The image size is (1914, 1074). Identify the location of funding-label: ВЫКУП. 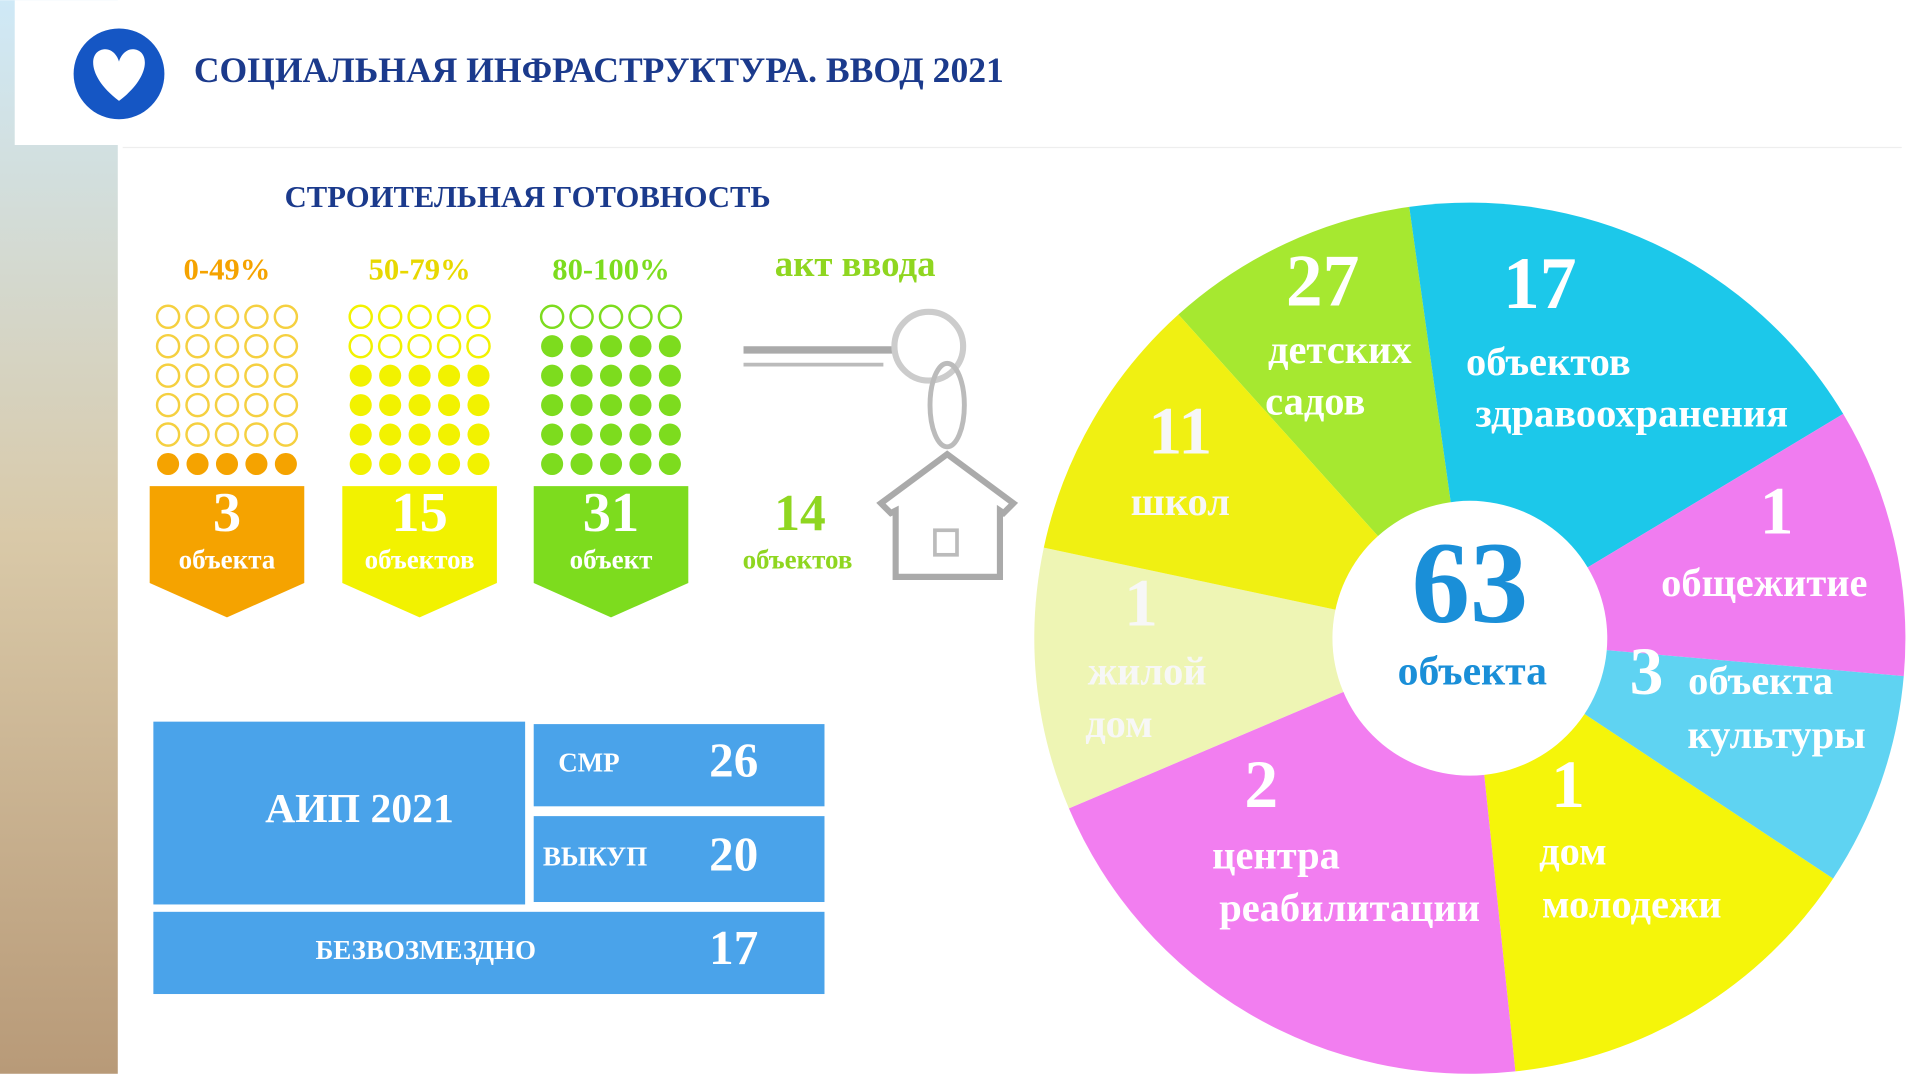
(595, 856).